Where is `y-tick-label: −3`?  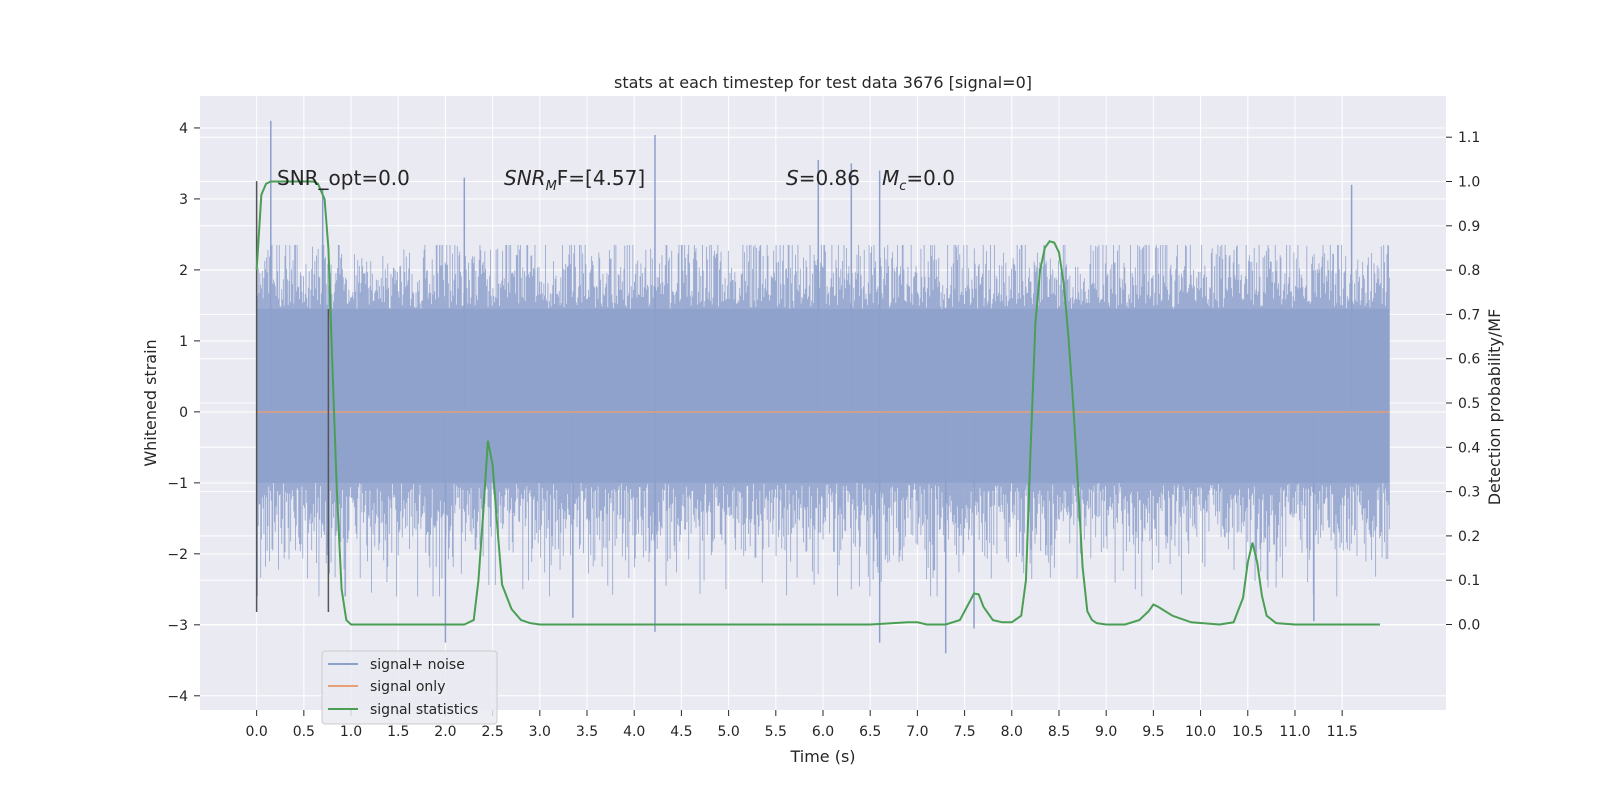 y-tick-label: −3 is located at coordinates (177, 626).